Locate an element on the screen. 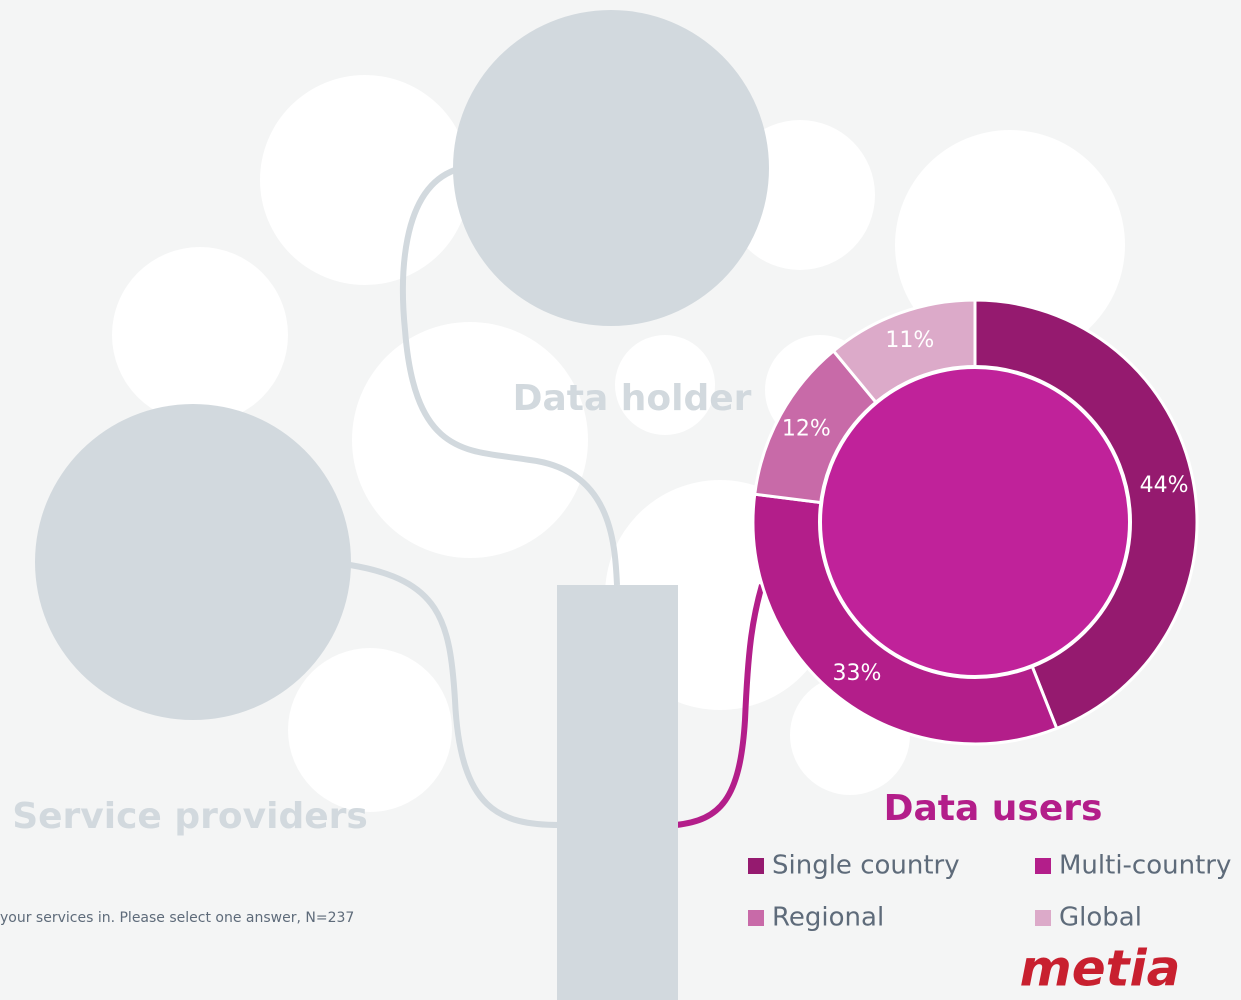 This screenshot has width=1241, height=1000. data-holder-label: Data holder is located at coordinates (632, 398).